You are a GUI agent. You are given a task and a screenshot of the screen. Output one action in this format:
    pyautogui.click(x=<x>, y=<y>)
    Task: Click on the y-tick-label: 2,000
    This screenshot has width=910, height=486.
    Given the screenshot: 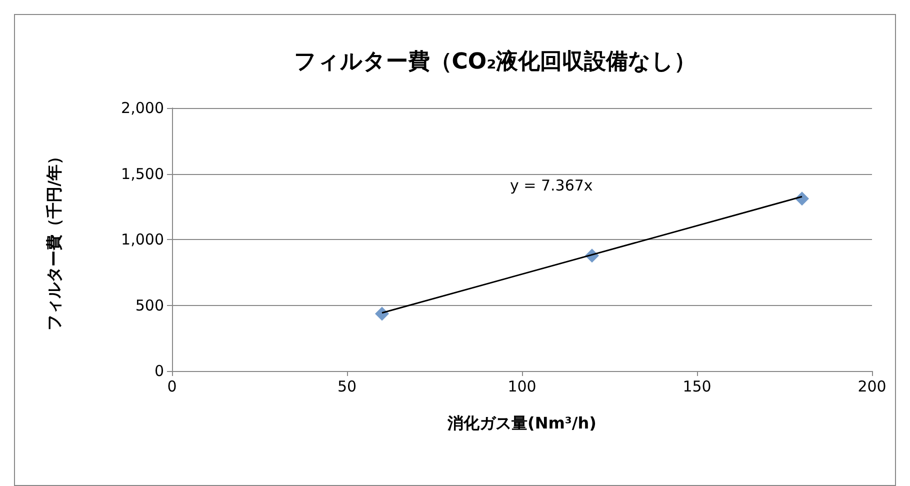 What is the action you would take?
    pyautogui.click(x=142, y=108)
    